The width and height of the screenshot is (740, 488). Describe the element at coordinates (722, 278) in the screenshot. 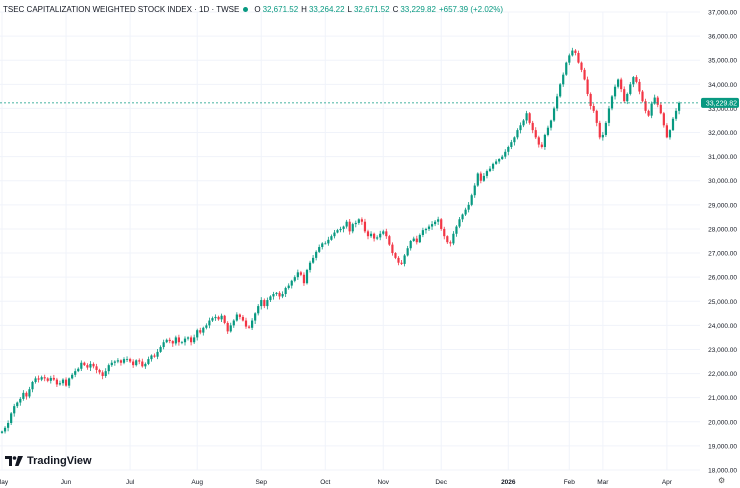

I see `price-tick-label: 26,000.00` at that location.